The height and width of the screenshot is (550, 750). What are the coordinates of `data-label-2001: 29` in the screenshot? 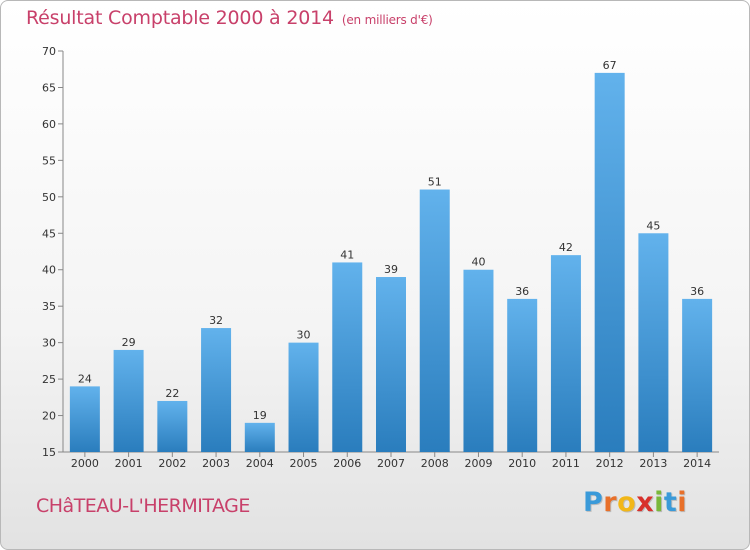 It's located at (129, 342).